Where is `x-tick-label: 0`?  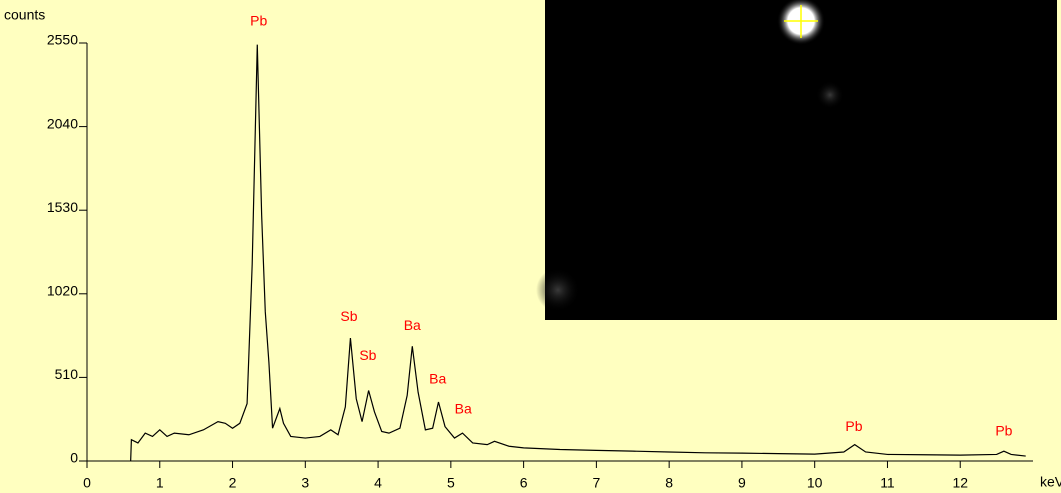 x-tick-label: 0 is located at coordinates (87, 483).